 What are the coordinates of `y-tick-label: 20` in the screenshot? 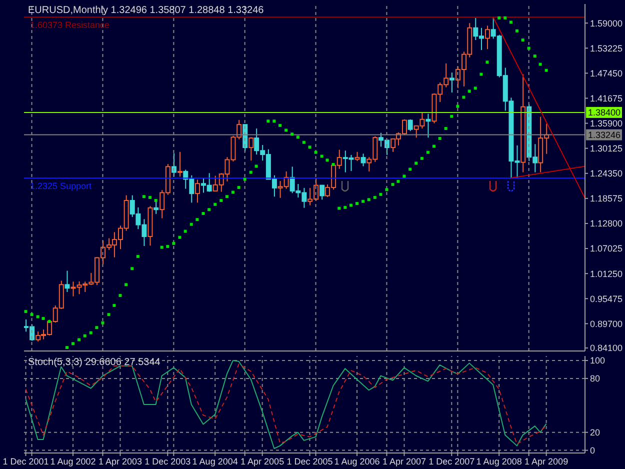 It's located at (595, 433).